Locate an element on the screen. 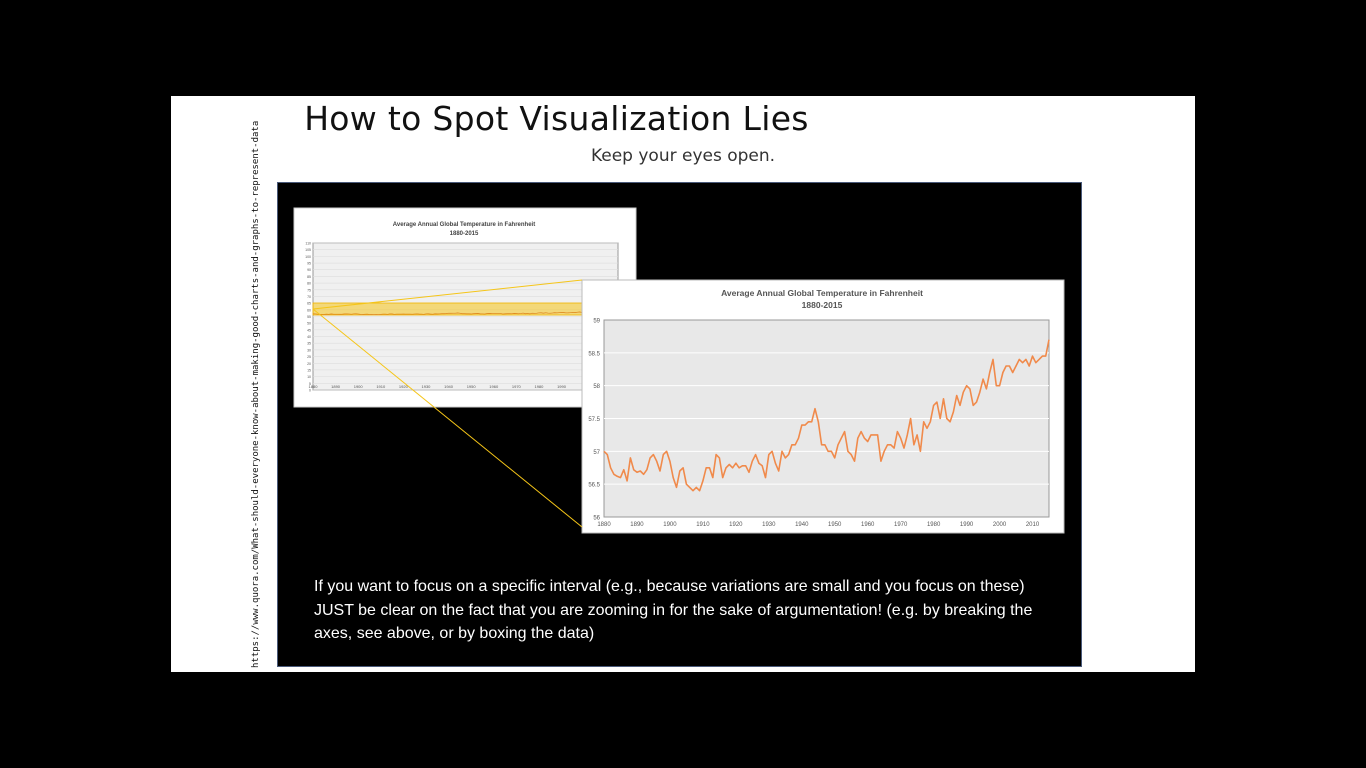 This screenshot has width=1366, height=768. zoom-y-tick-label: 56.5 is located at coordinates (594, 486).